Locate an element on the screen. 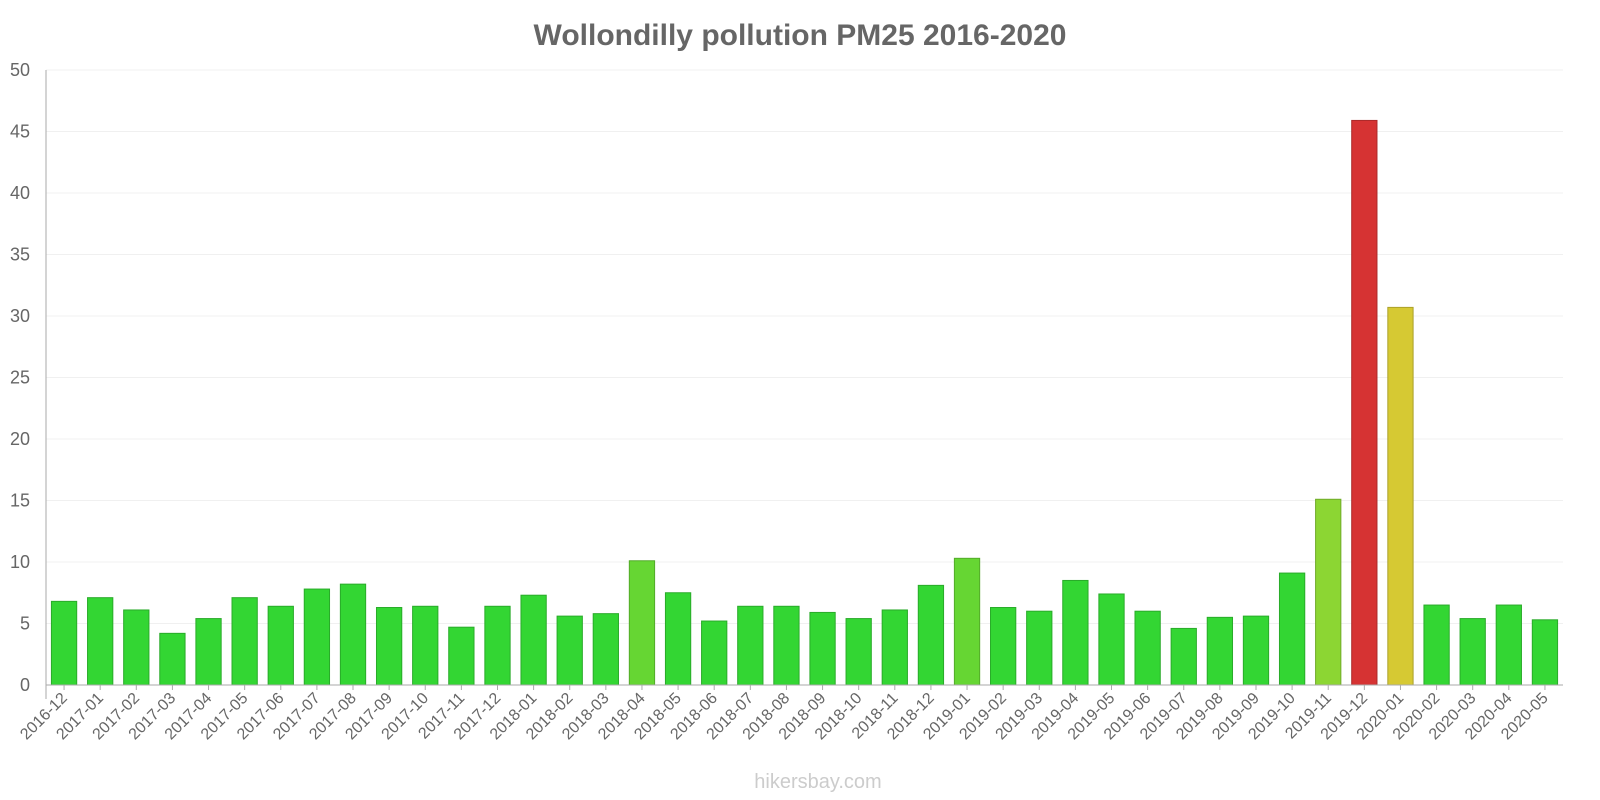 The height and width of the screenshot is (800, 1600). y-tick-label: 5 is located at coordinates (25, 624).